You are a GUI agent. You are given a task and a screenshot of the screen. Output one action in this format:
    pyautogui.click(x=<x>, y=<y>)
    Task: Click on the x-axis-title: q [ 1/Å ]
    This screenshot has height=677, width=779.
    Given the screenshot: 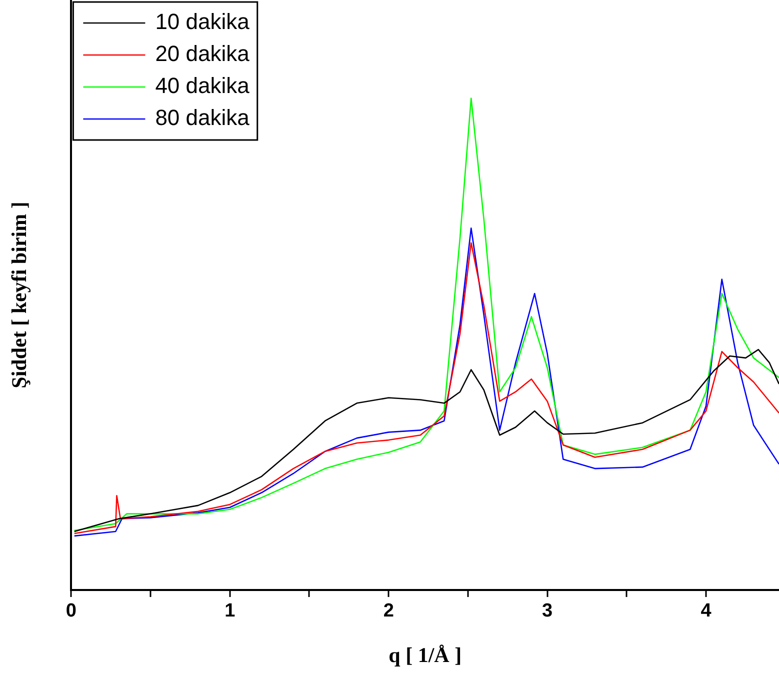 What is the action you would take?
    pyautogui.click(x=425, y=654)
    